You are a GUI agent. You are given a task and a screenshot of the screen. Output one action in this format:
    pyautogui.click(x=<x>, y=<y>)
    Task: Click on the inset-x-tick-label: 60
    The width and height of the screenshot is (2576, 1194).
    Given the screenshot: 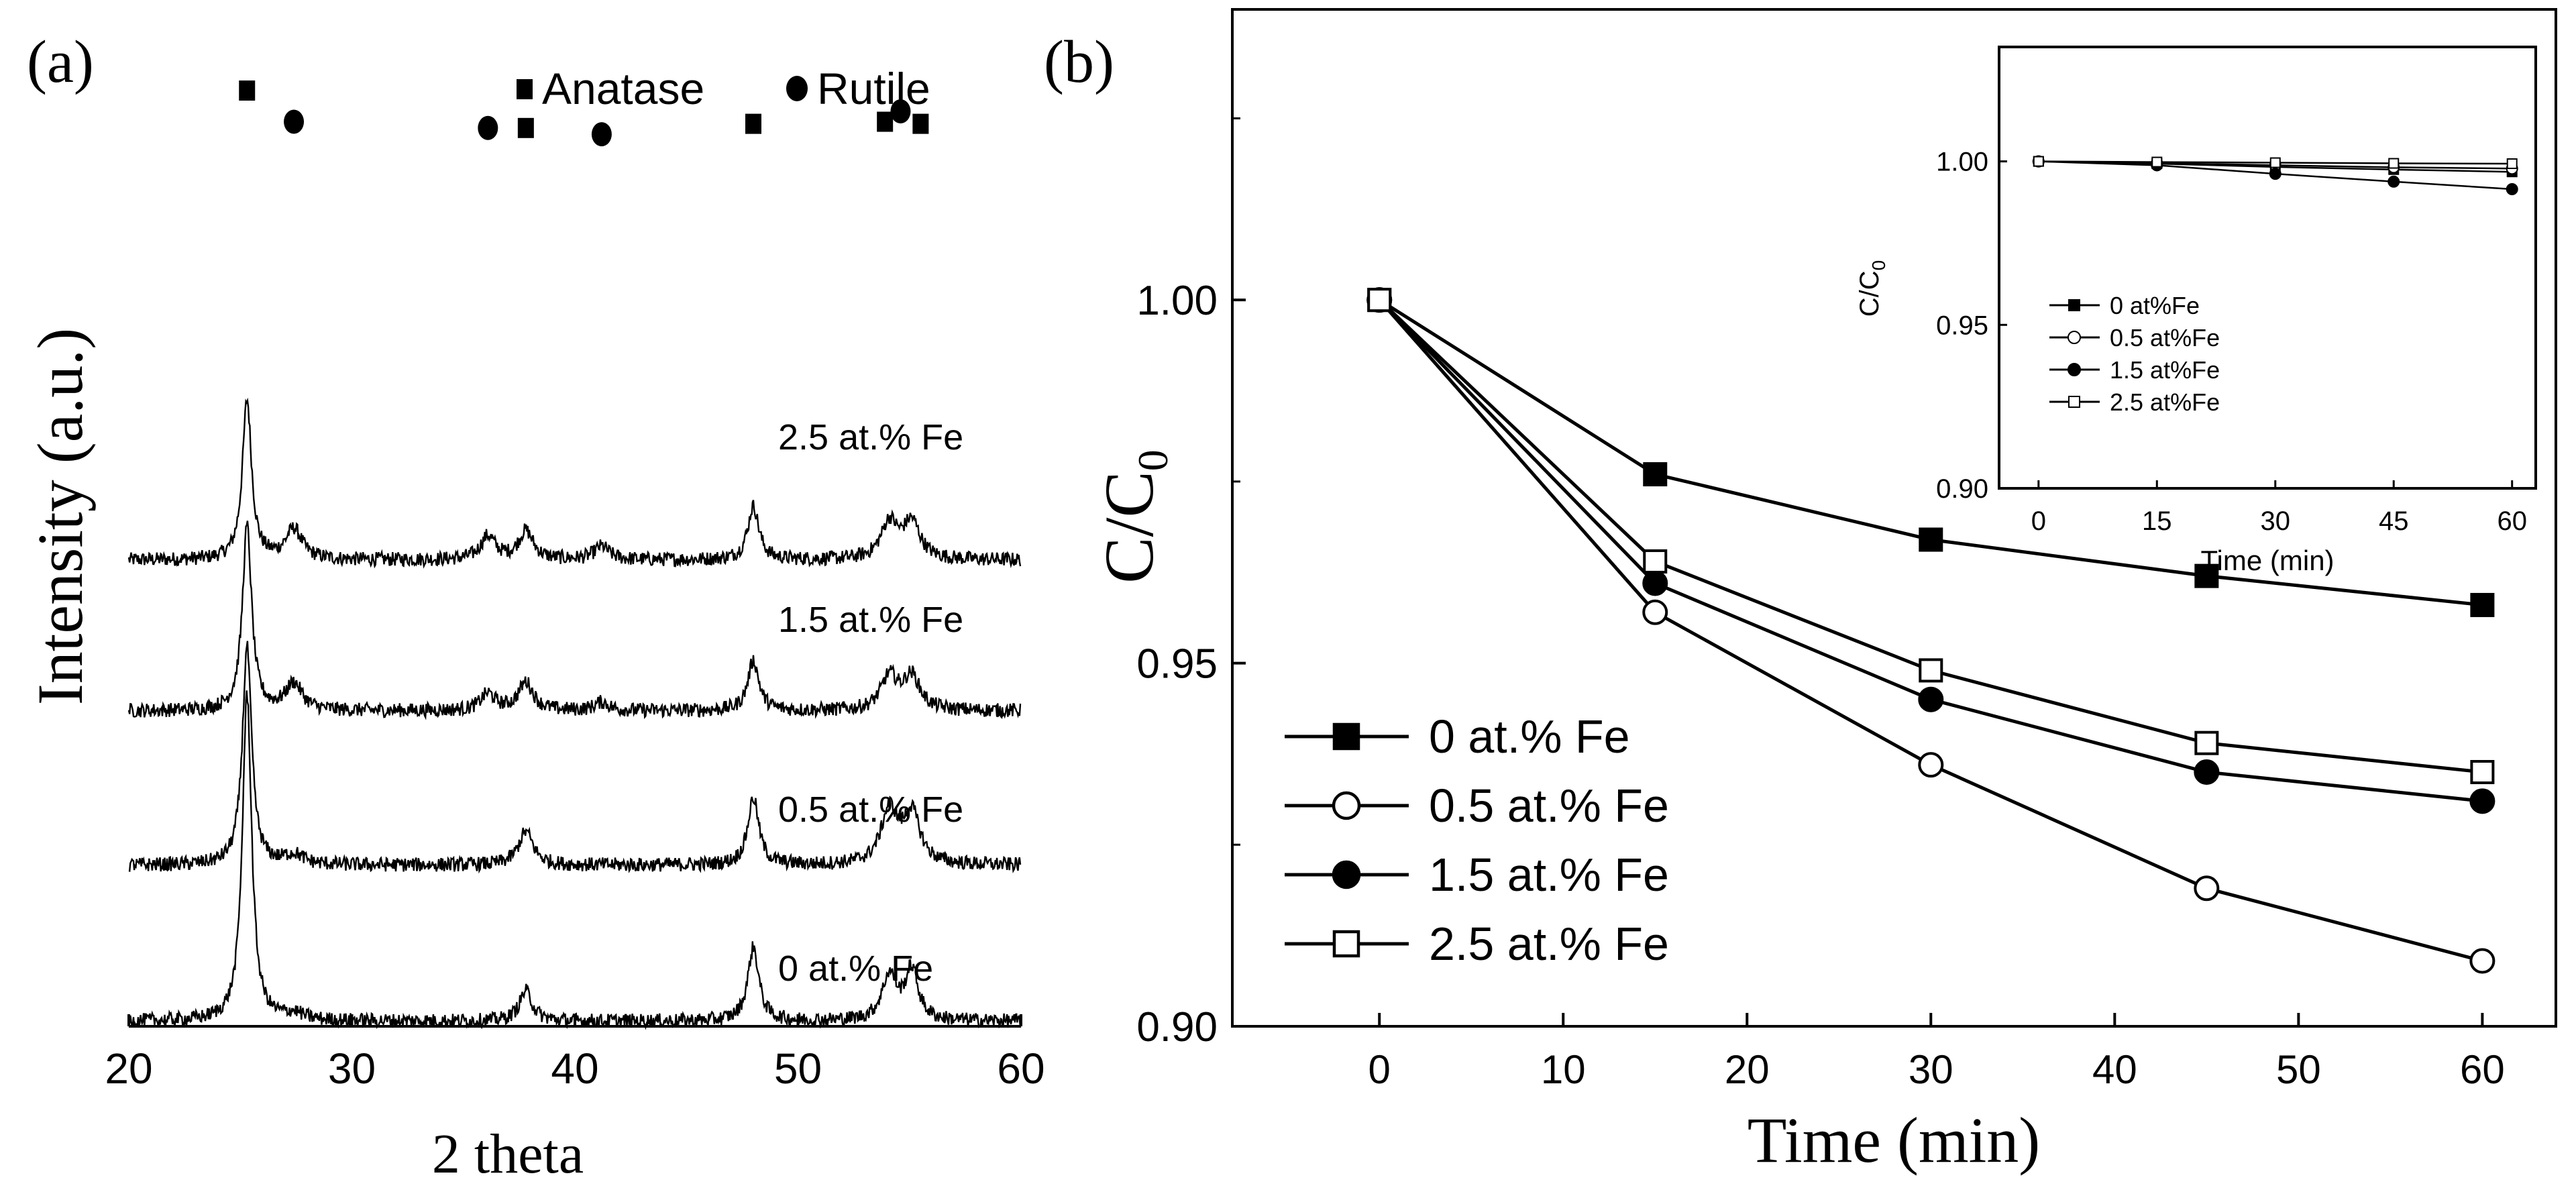 What is the action you would take?
    pyautogui.click(x=2512, y=521)
    